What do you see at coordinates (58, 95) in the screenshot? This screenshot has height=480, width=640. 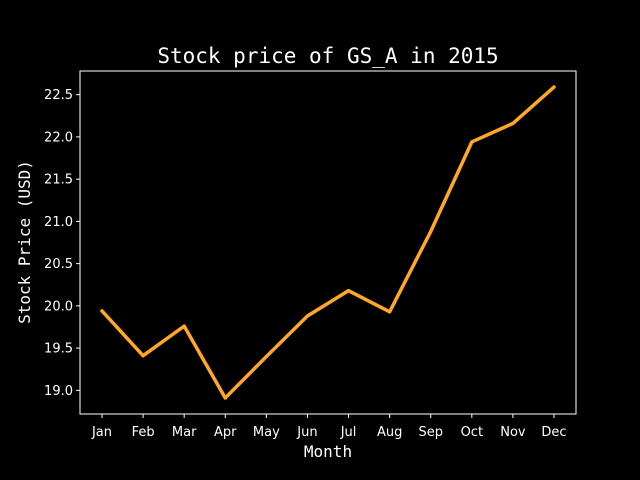 I see `y-tick-label: 22.5` at bounding box center [58, 95].